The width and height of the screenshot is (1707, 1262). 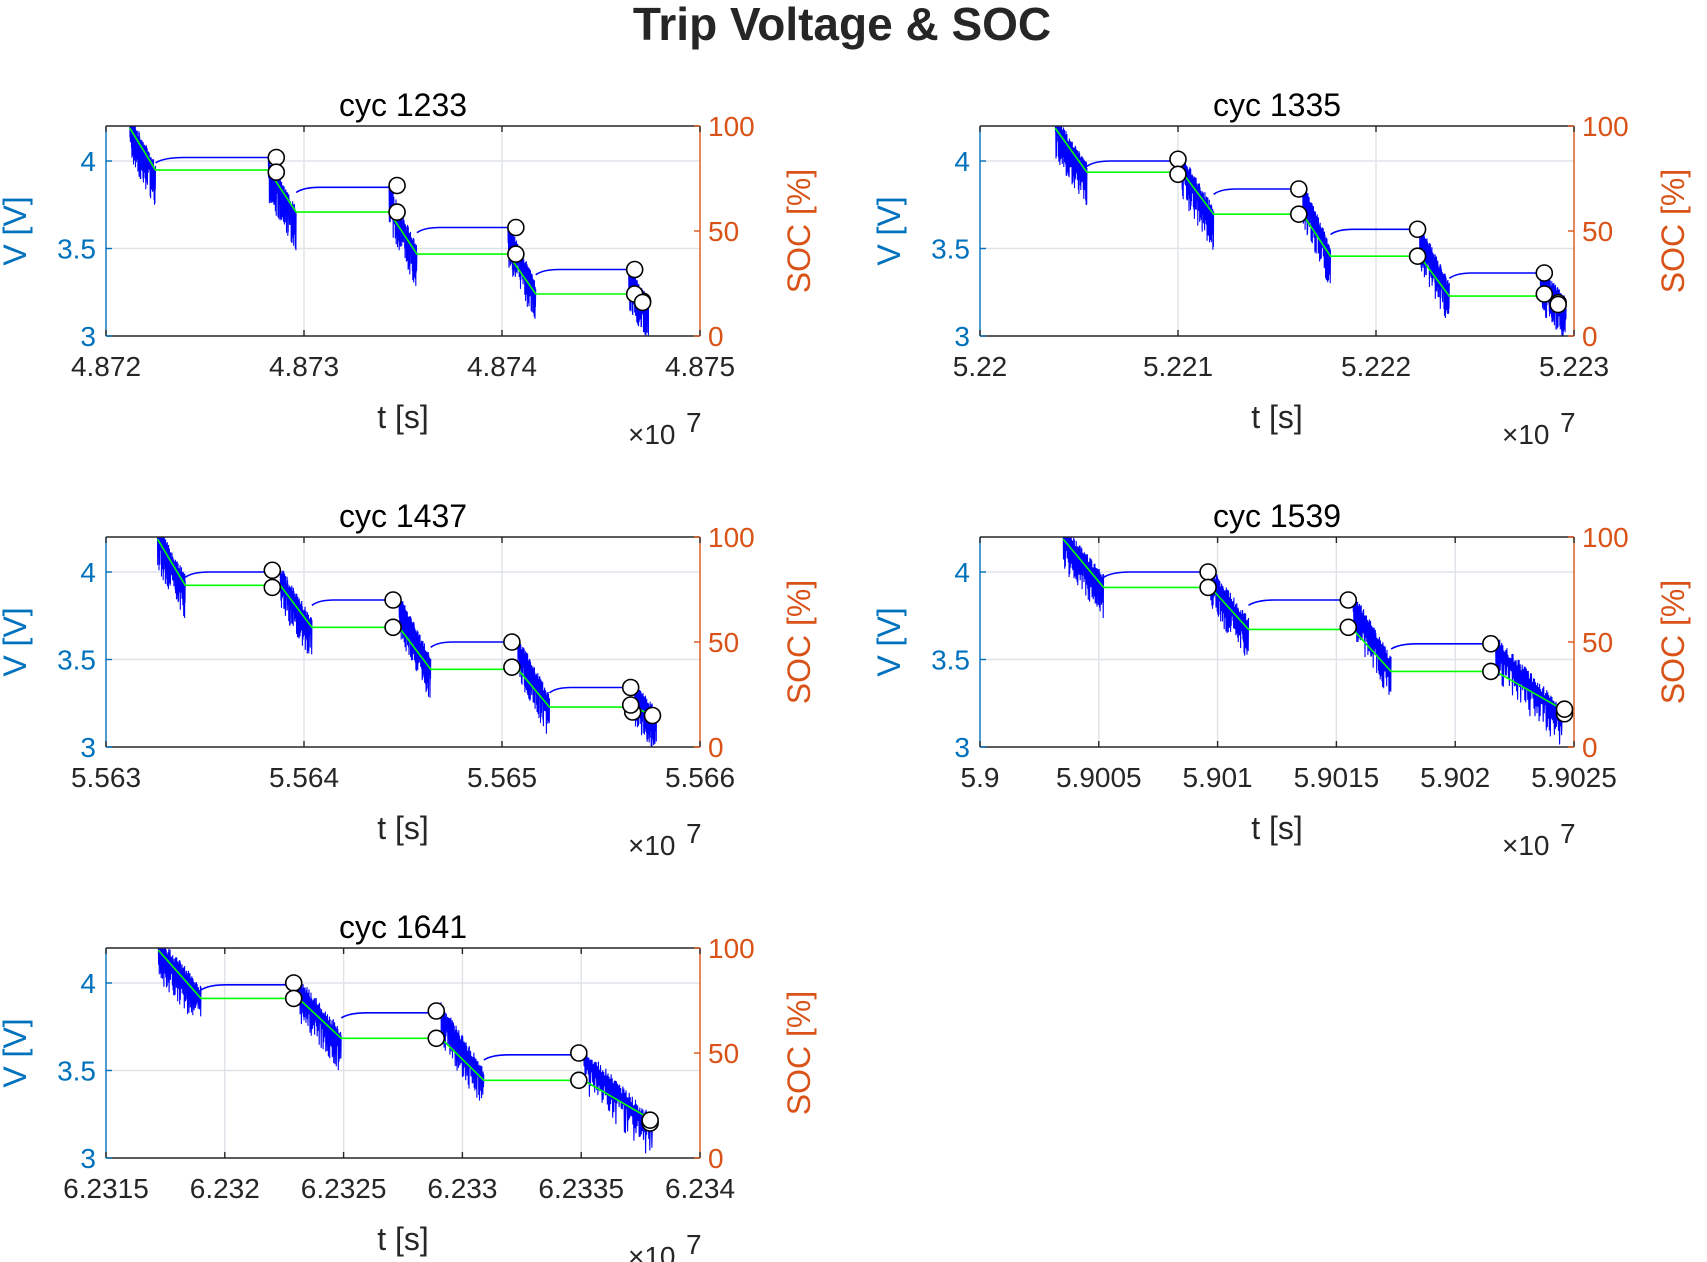 What do you see at coordinates (1277, 105) in the screenshot?
I see `subplot-title: cyc 1335` at bounding box center [1277, 105].